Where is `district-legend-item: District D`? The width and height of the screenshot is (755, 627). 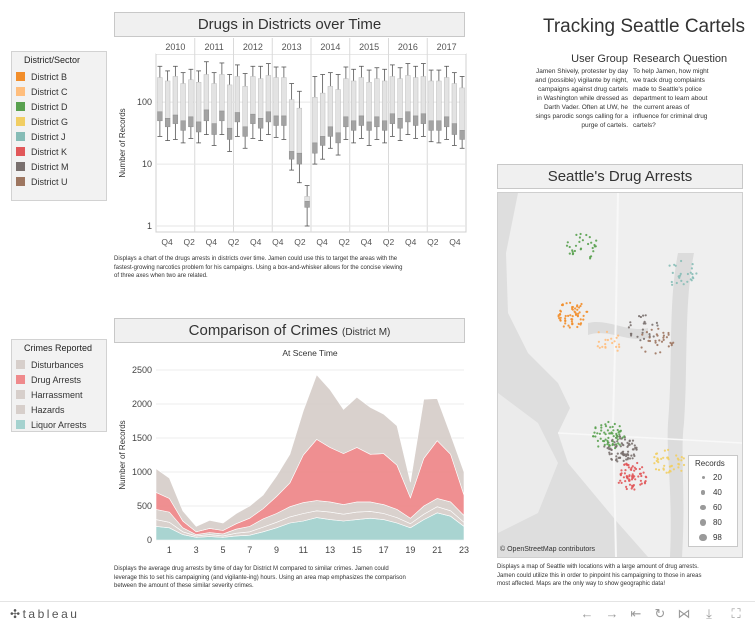 district-legend-item: District D is located at coordinates (59, 106).